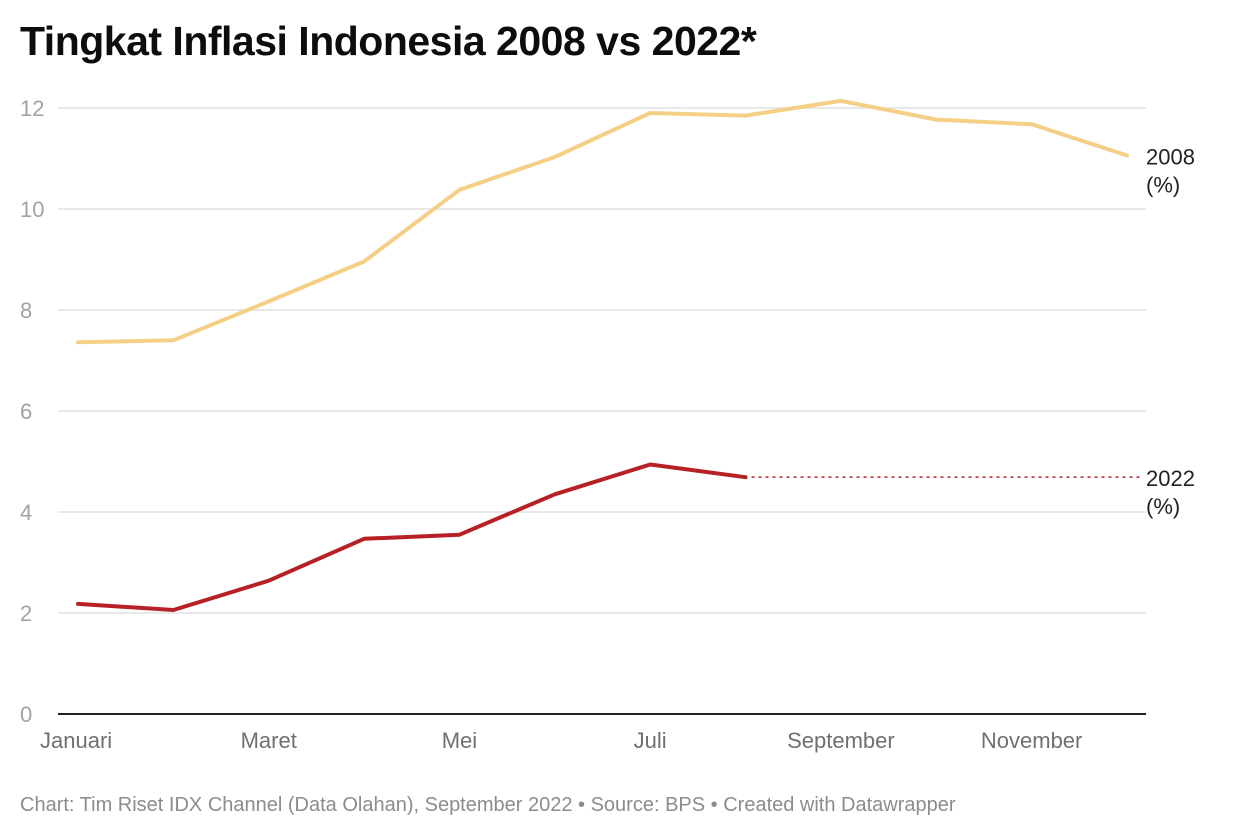  I want to click on y-tick-label: 2, so click(26, 613).